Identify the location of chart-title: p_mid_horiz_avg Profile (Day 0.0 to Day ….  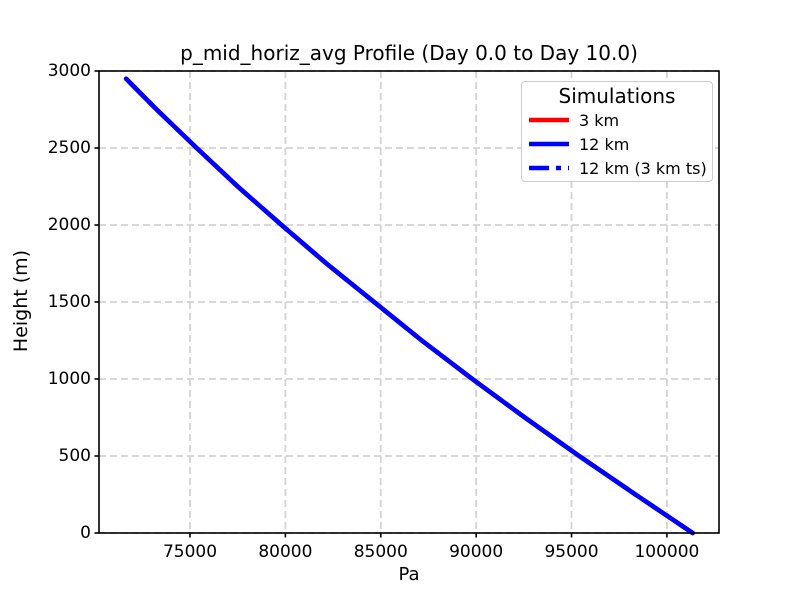
(409, 53).